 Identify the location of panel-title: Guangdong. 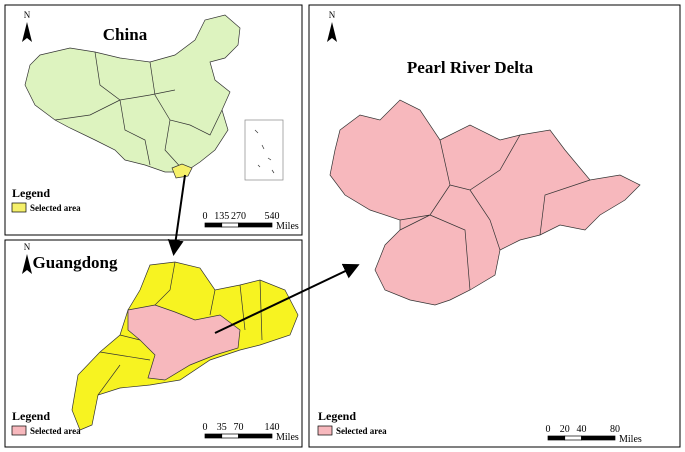
(75, 262).